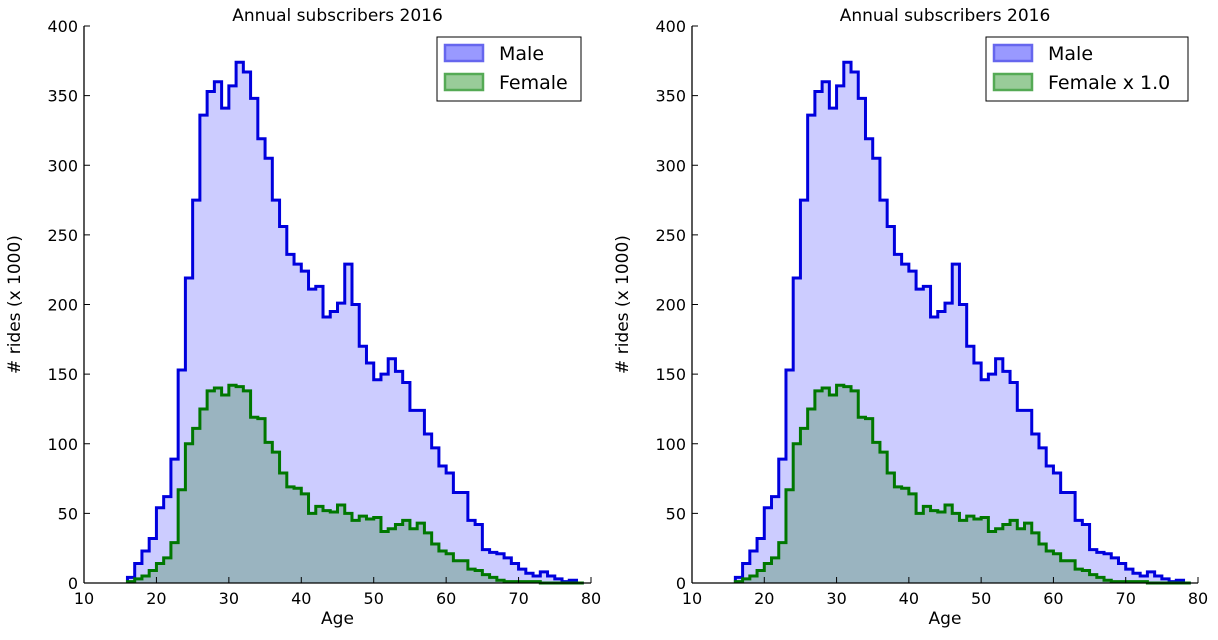 The image size is (1218, 640). I want to click on legend-label-2: Female, so click(533, 83).